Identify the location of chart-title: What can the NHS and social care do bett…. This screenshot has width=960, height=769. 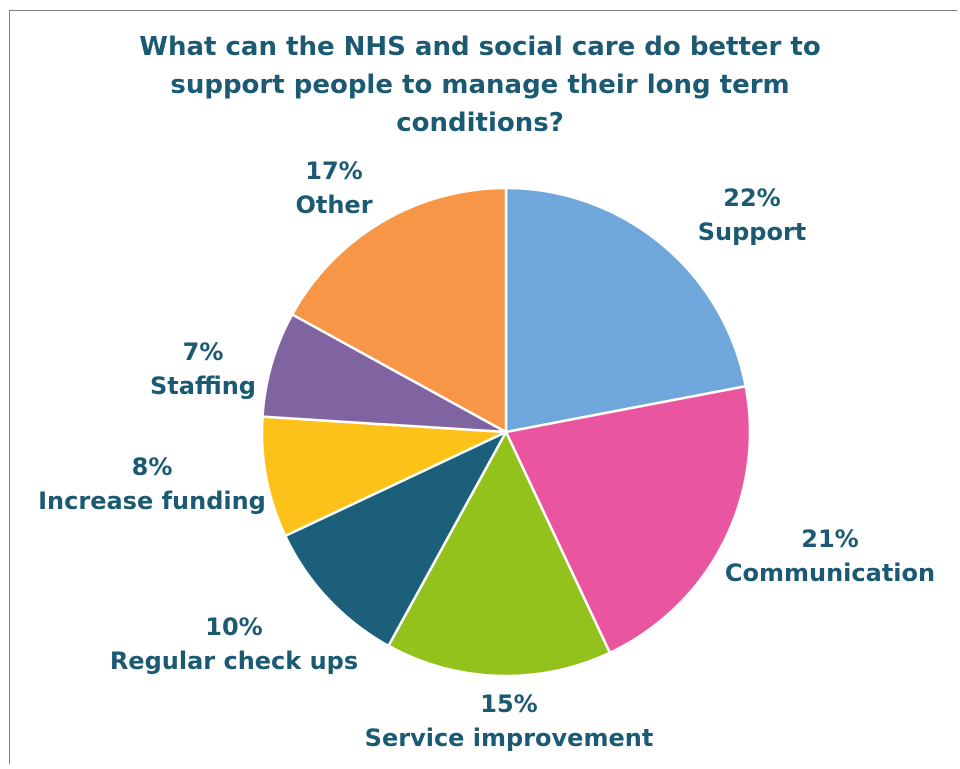
(480, 85).